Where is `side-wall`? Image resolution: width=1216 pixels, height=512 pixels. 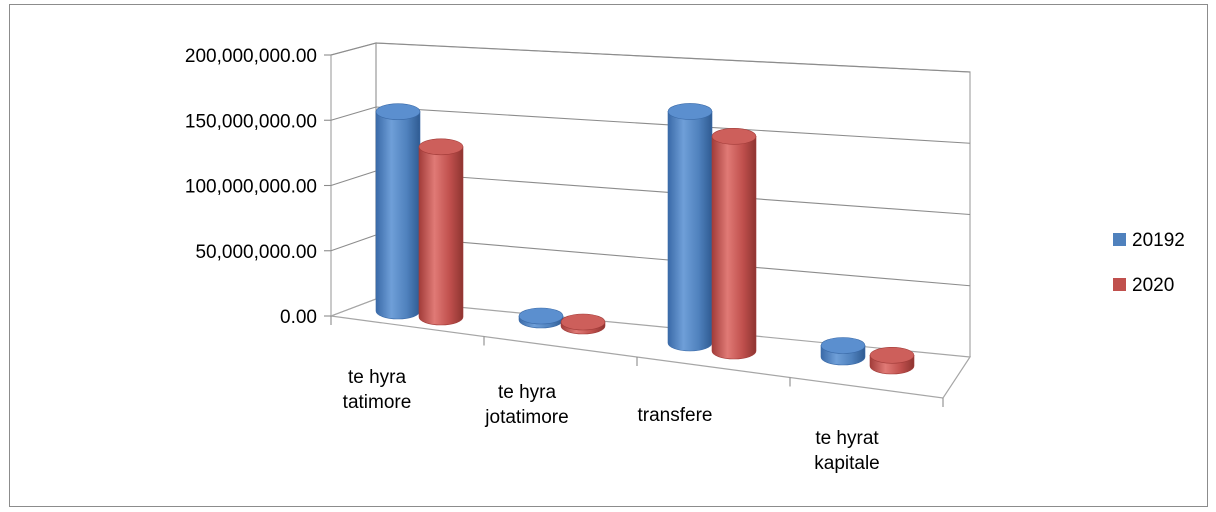
side-wall is located at coordinates (353, 179).